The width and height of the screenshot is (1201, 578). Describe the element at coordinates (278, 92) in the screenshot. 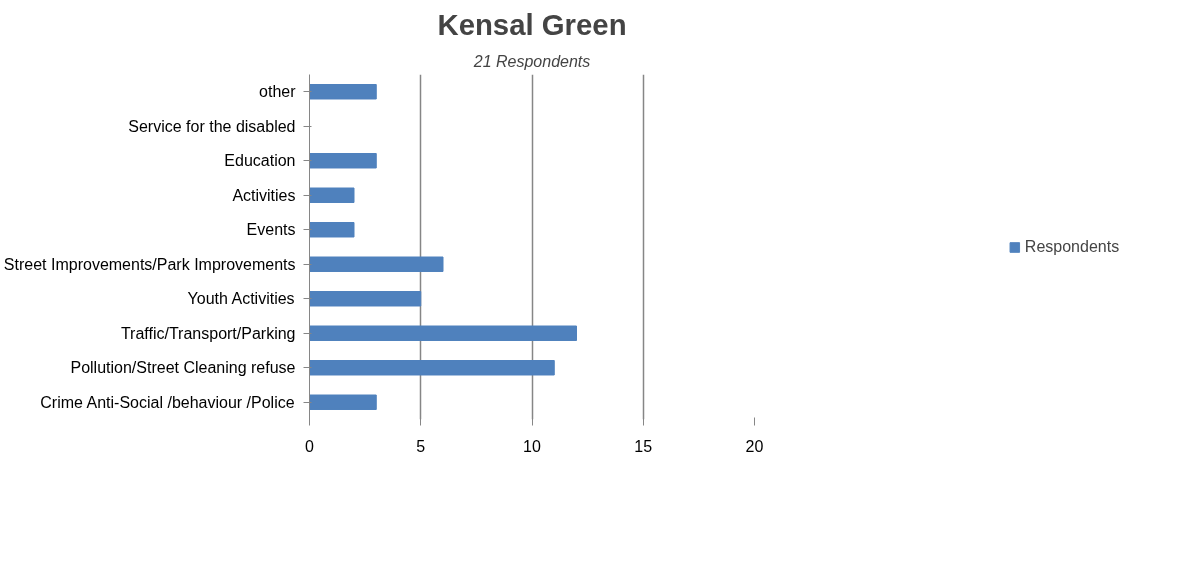

I see `y-tick-label: other` at that location.